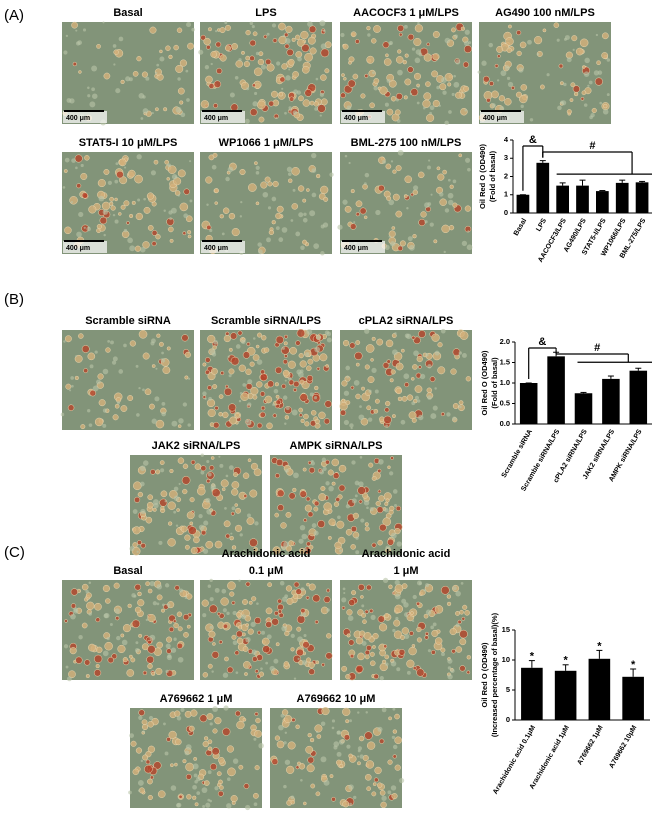 The image size is (659, 813). Describe the element at coordinates (533, 140) in the screenshot. I see `significance-label: &` at that location.